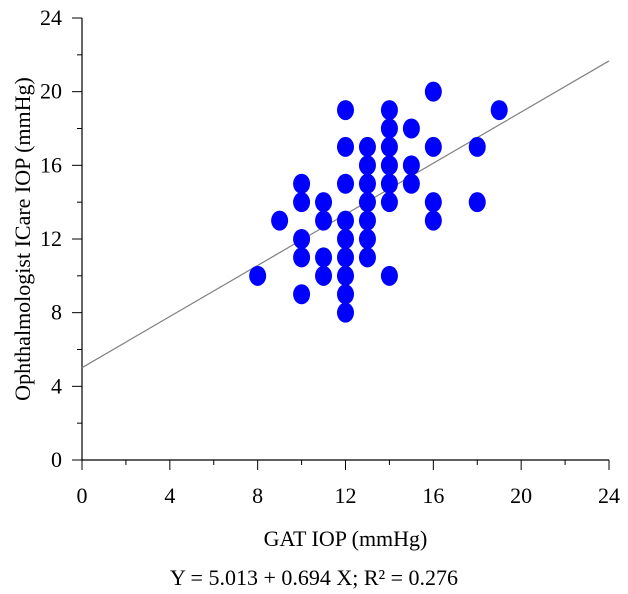 The width and height of the screenshot is (628, 594). Describe the element at coordinates (433, 495) in the screenshot. I see `x-tick-label: 16` at that location.